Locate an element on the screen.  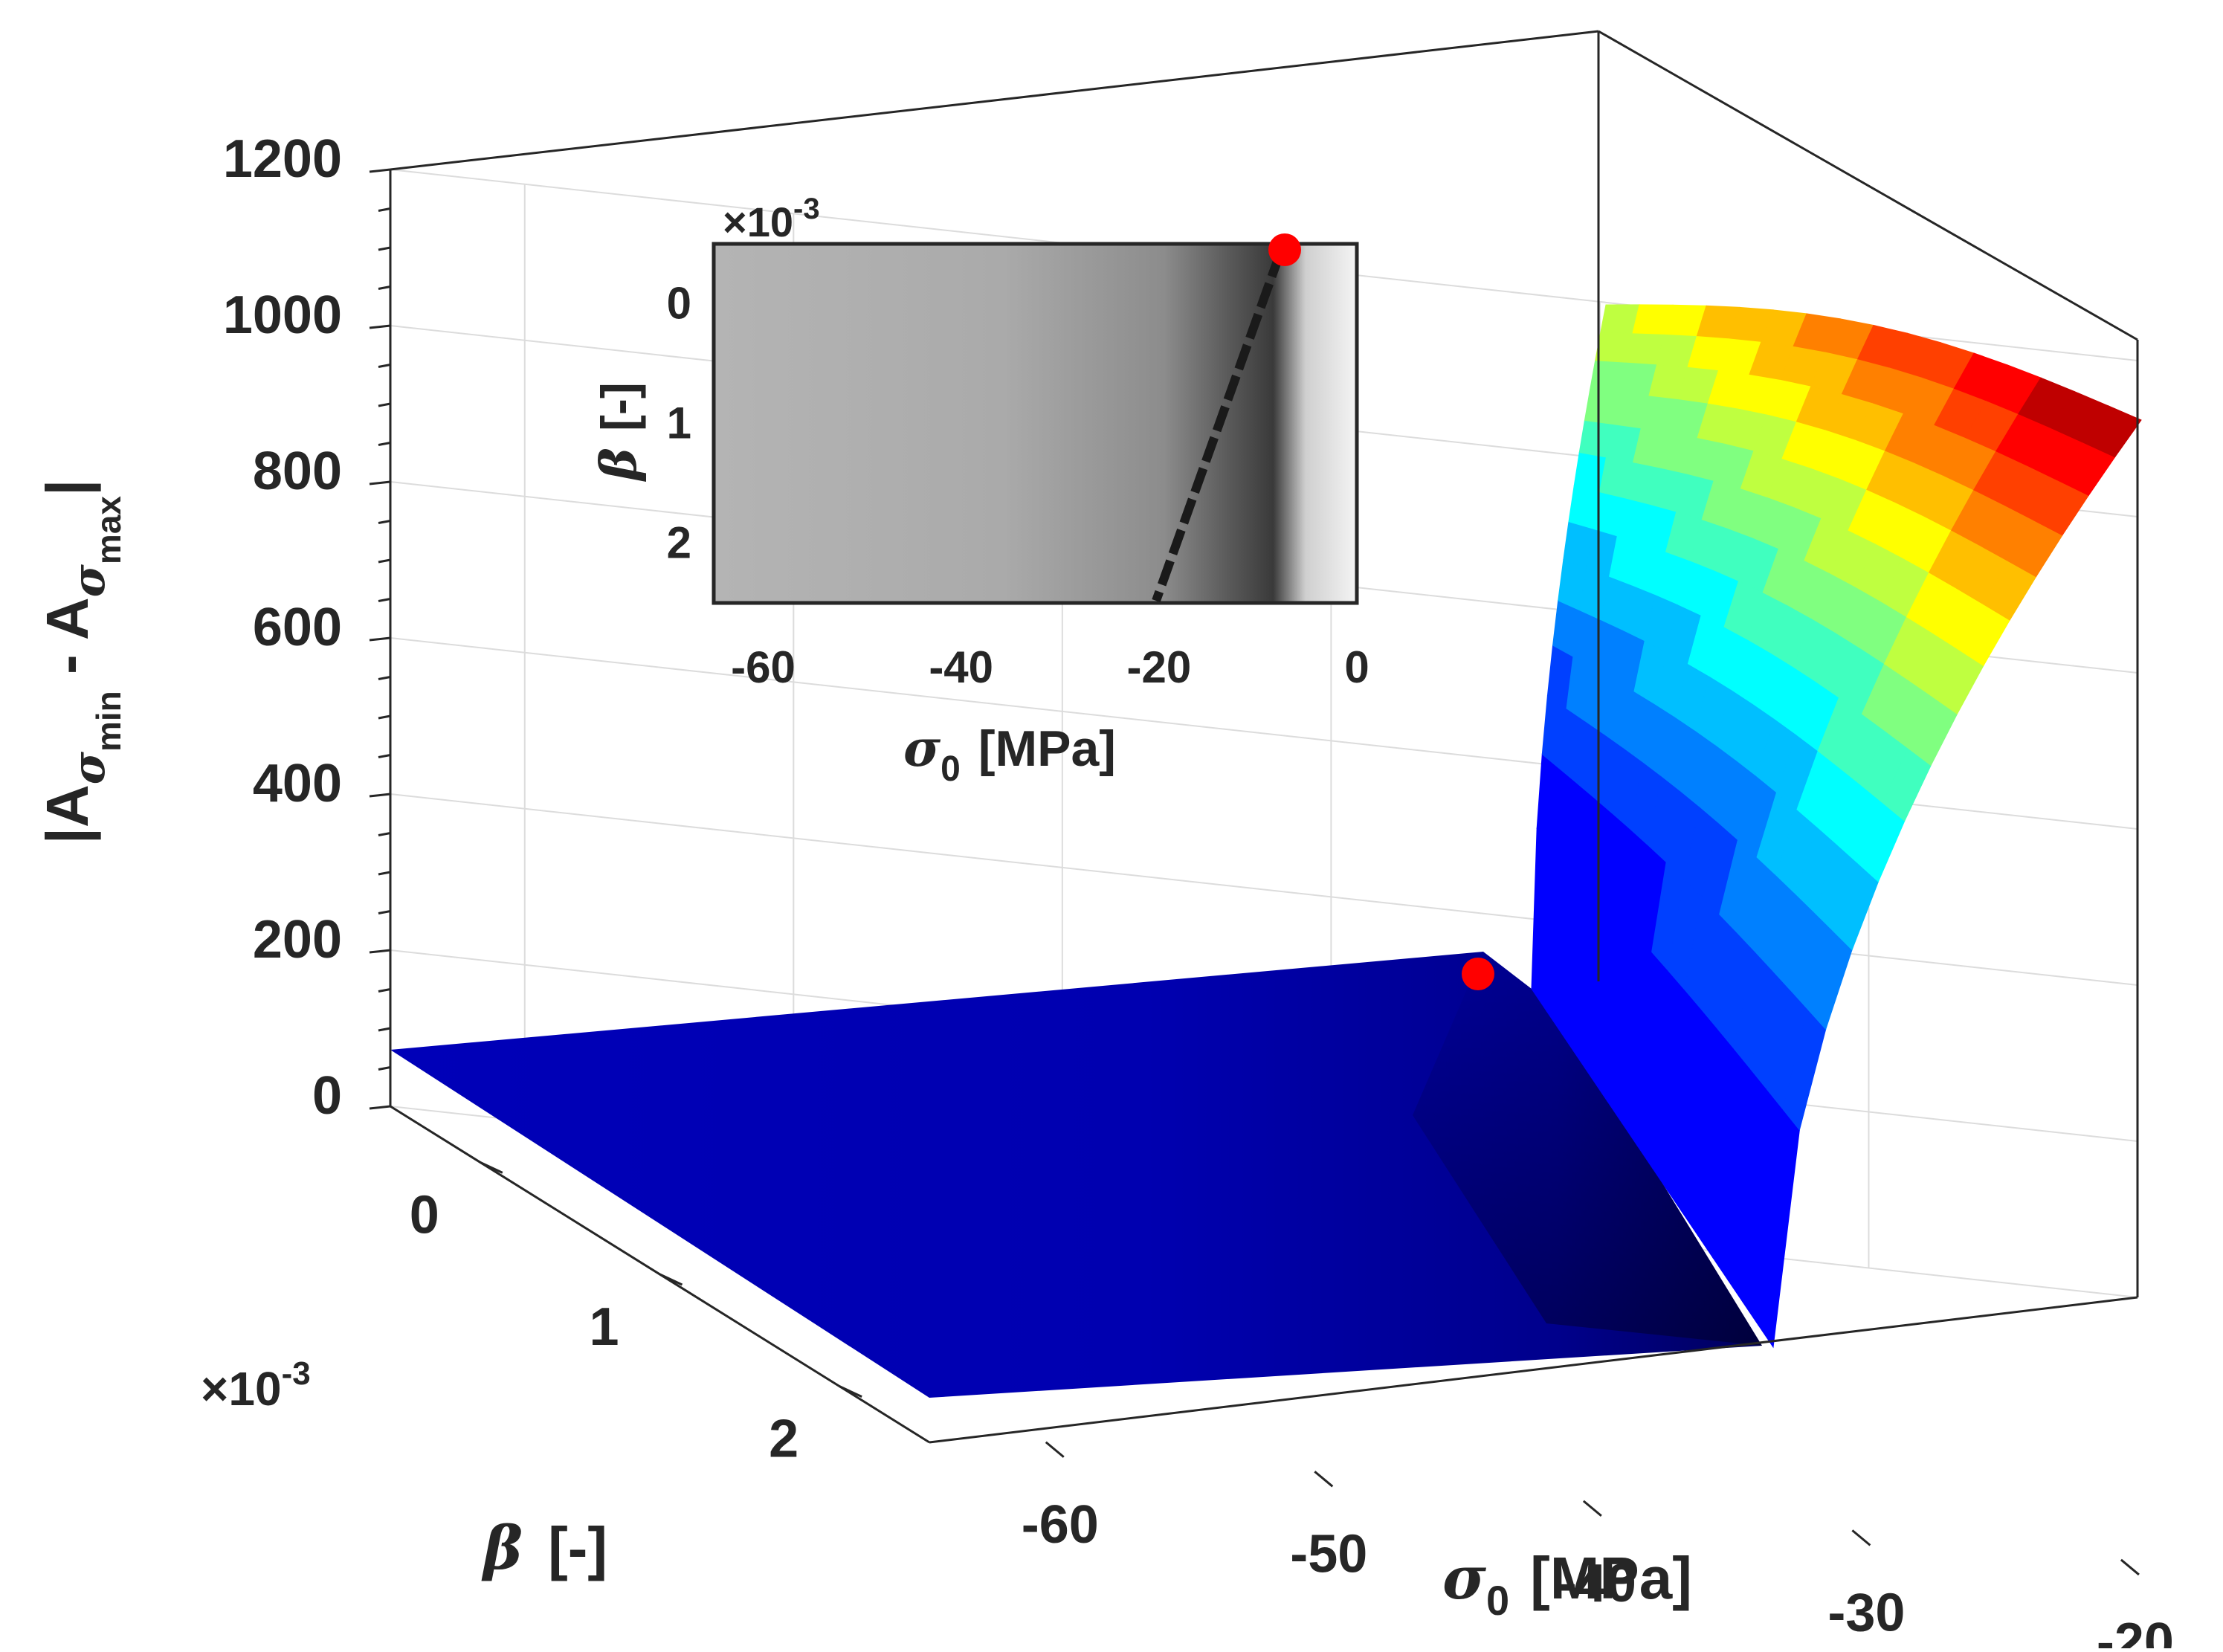
y-tick-label: 1 is located at coordinates (604, 1327).